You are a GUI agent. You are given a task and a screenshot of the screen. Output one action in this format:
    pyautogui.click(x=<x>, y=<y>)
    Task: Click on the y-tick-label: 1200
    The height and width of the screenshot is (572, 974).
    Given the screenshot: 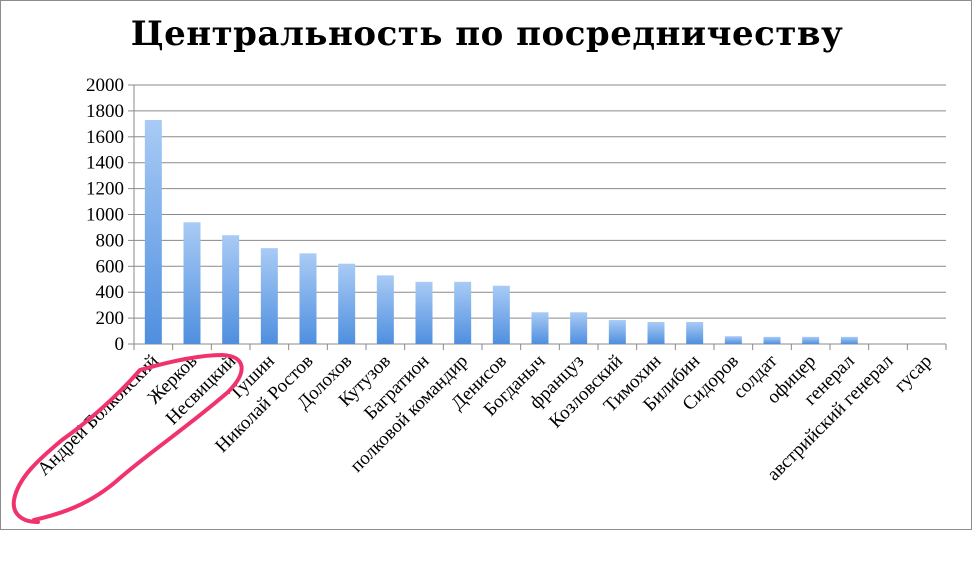 What is the action you would take?
    pyautogui.click(x=105, y=189)
    